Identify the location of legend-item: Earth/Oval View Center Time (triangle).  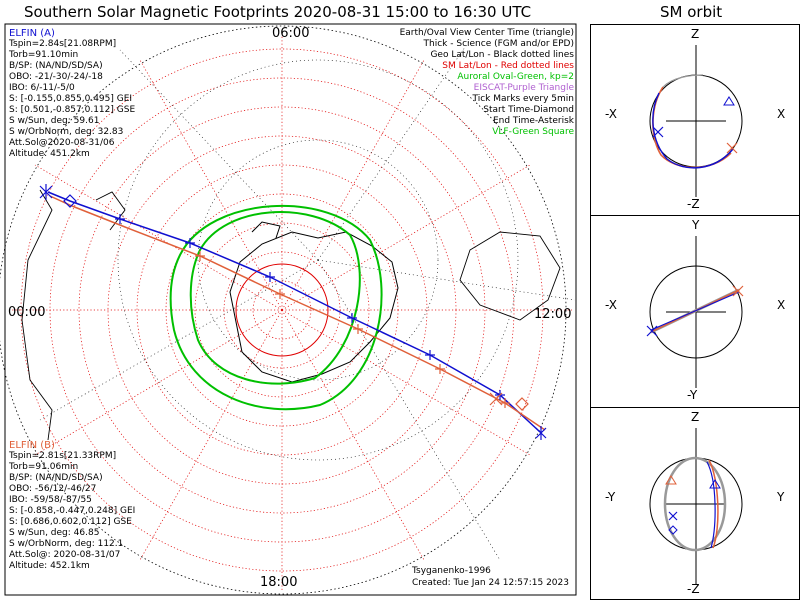
(486, 33).